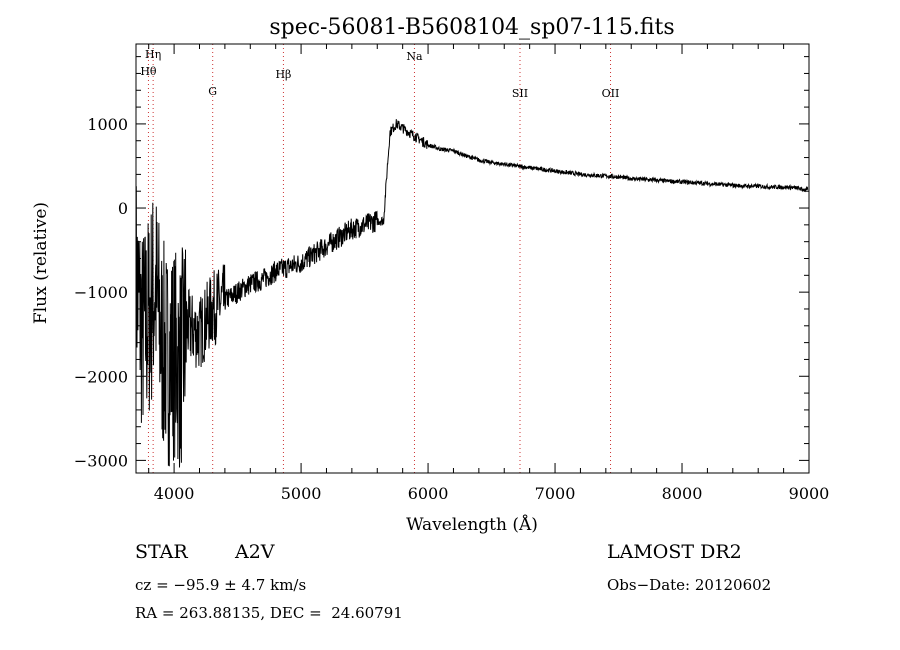  What do you see at coordinates (161, 552) in the screenshot?
I see `object-class: STAR` at bounding box center [161, 552].